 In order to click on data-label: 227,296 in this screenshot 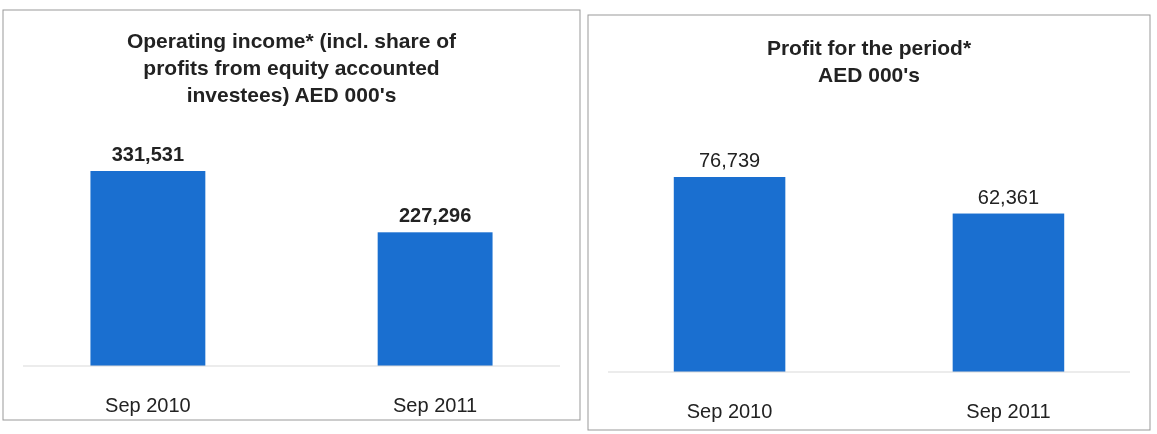, I will do `click(435, 215)`.